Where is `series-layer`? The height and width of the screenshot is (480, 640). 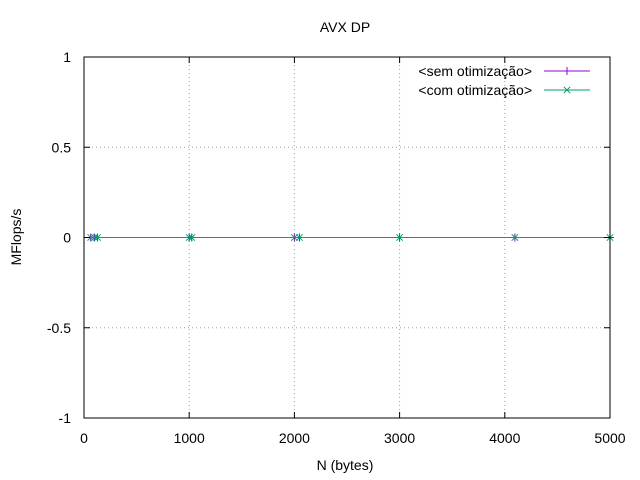
series-layer is located at coordinates (350, 237).